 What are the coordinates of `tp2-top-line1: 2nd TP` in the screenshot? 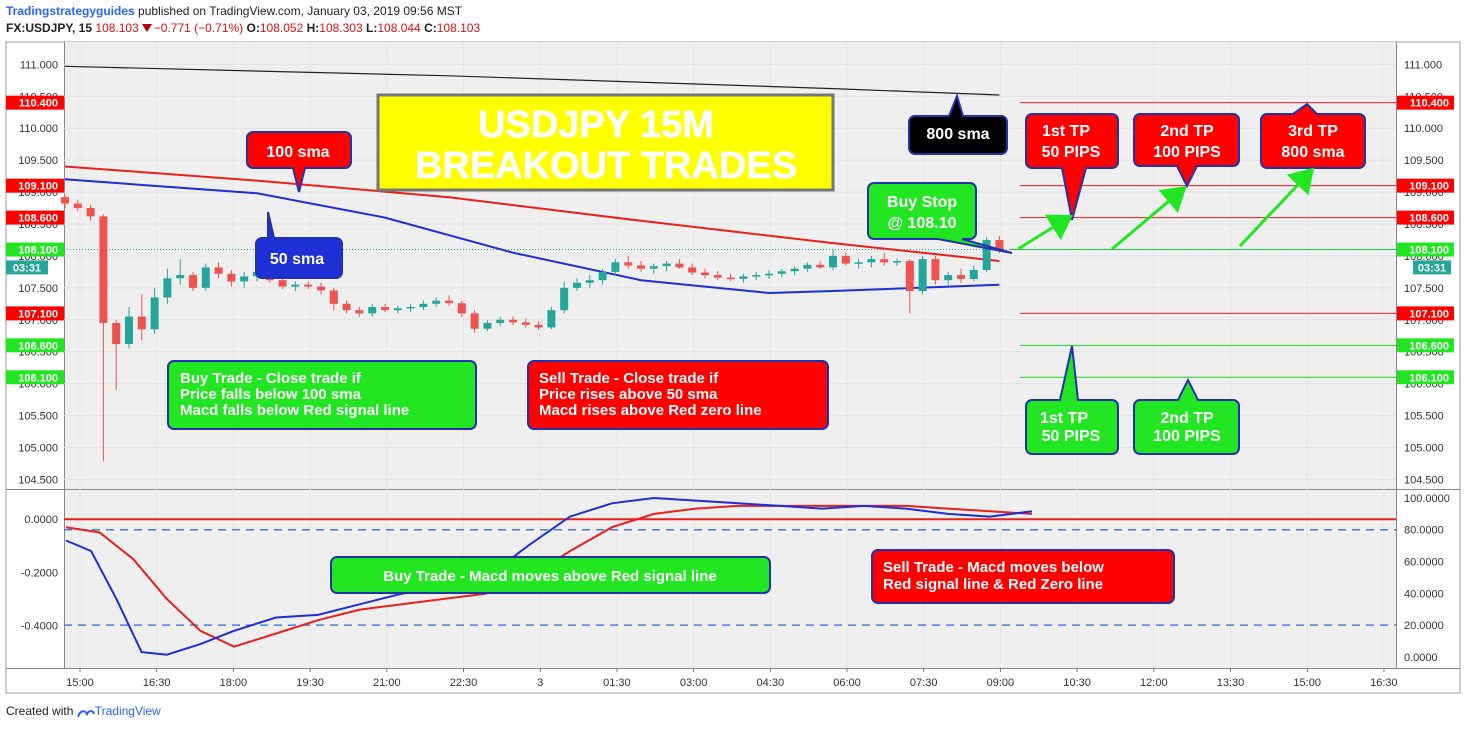 It's located at (1187, 131).